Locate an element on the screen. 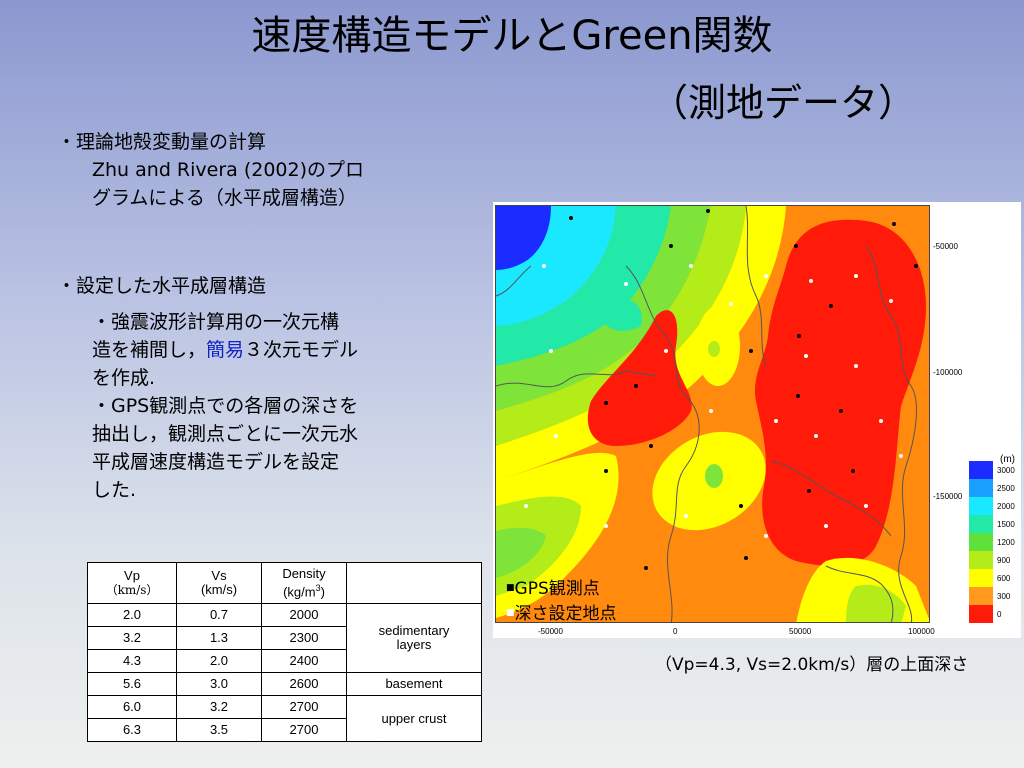 The image size is (1024, 768). gps-legend: ■GPS観測点 ■深さ設定地点 is located at coordinates (561, 601).